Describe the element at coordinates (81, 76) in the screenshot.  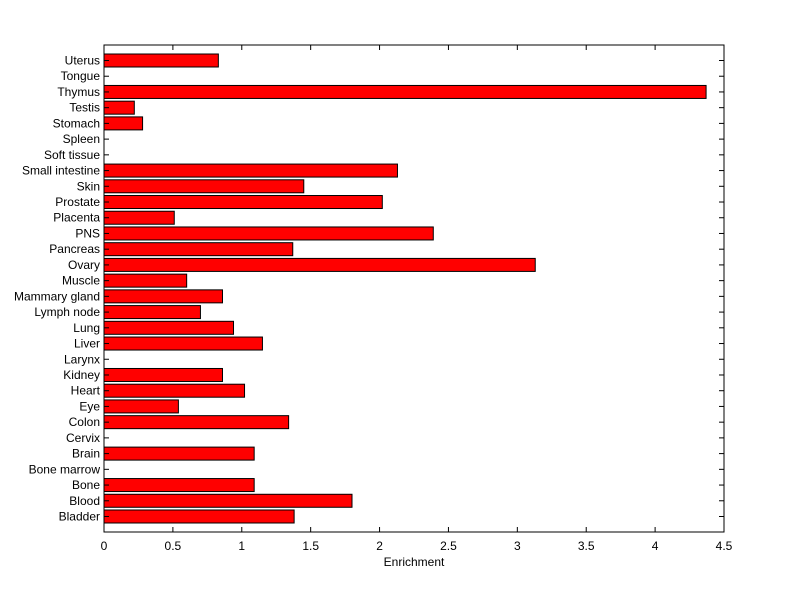
I see `y-tick-label-tongue: Tongue` at that location.